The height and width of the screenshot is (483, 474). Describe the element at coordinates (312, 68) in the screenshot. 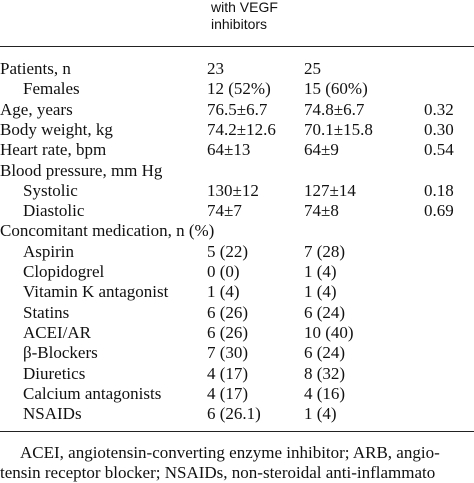

I see `cell-group-2: 25` at that location.